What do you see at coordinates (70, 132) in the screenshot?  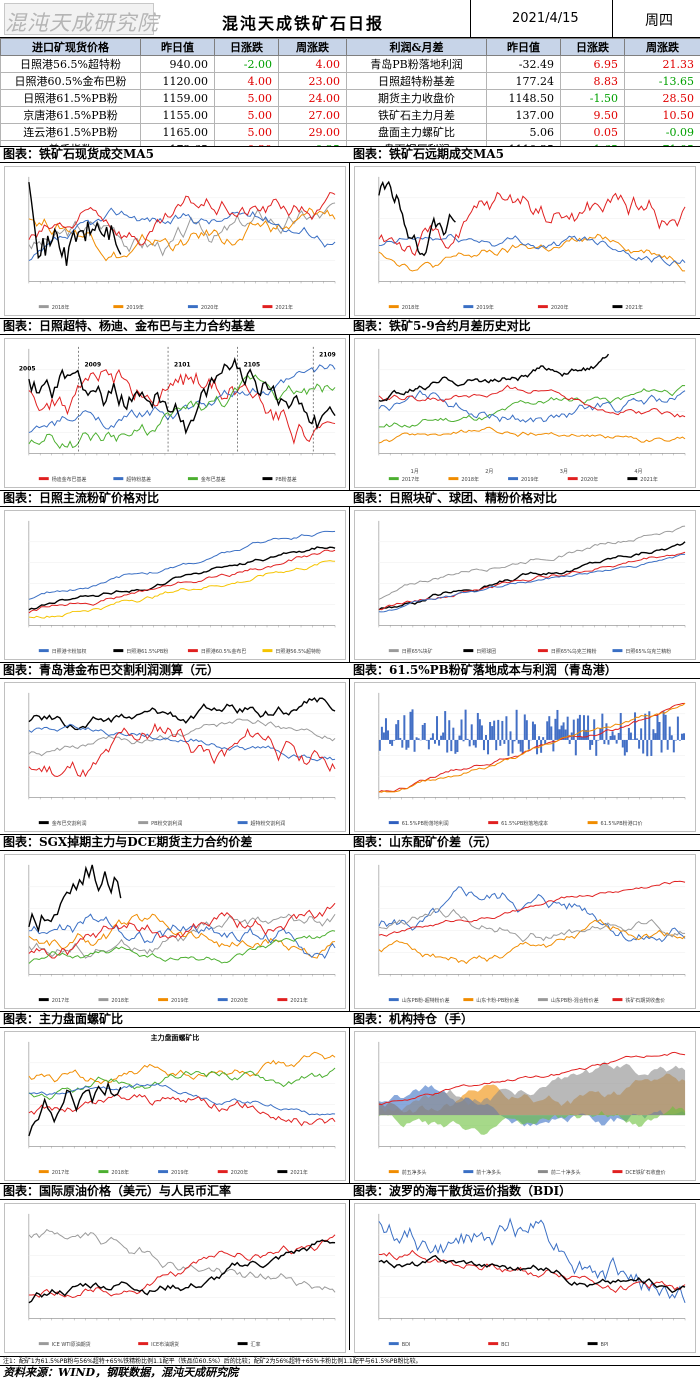 I see `table-cell: 连云港61.5%PB粉` at bounding box center [70, 132].